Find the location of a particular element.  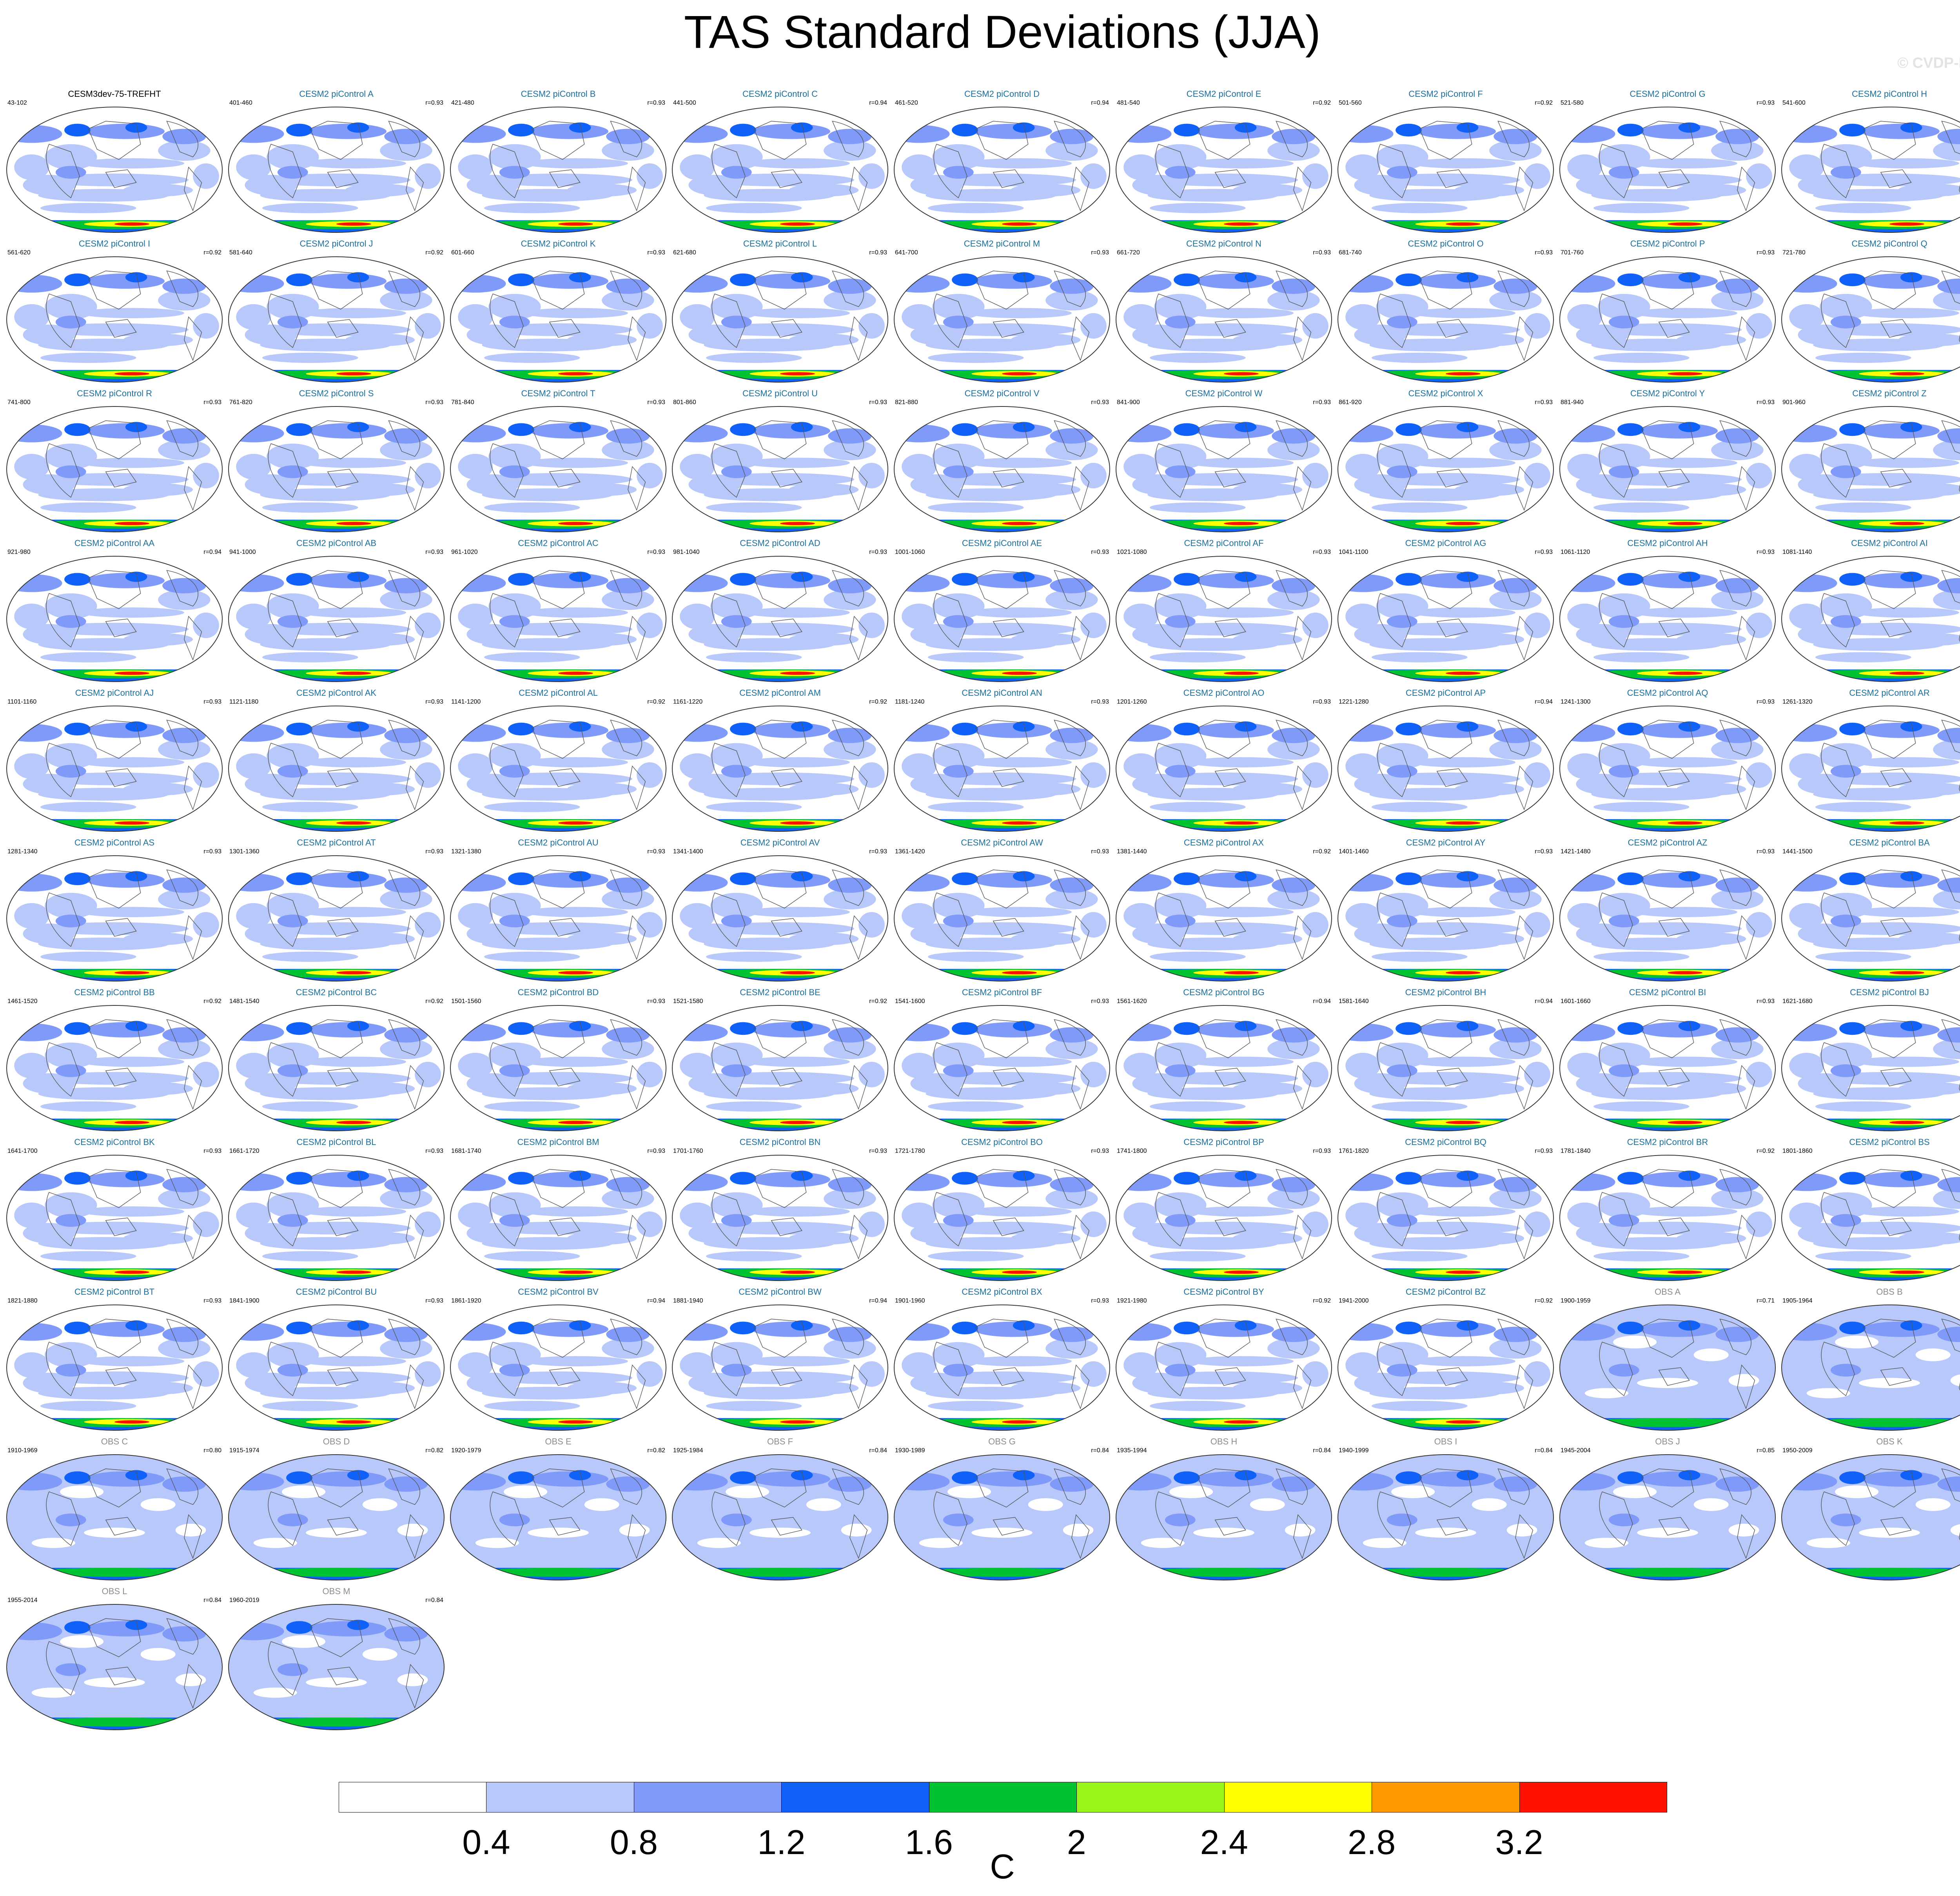

map-panel: CESM2 piControl BQ 1761-1820 r=0.93 is located at coordinates (1446, 1210).